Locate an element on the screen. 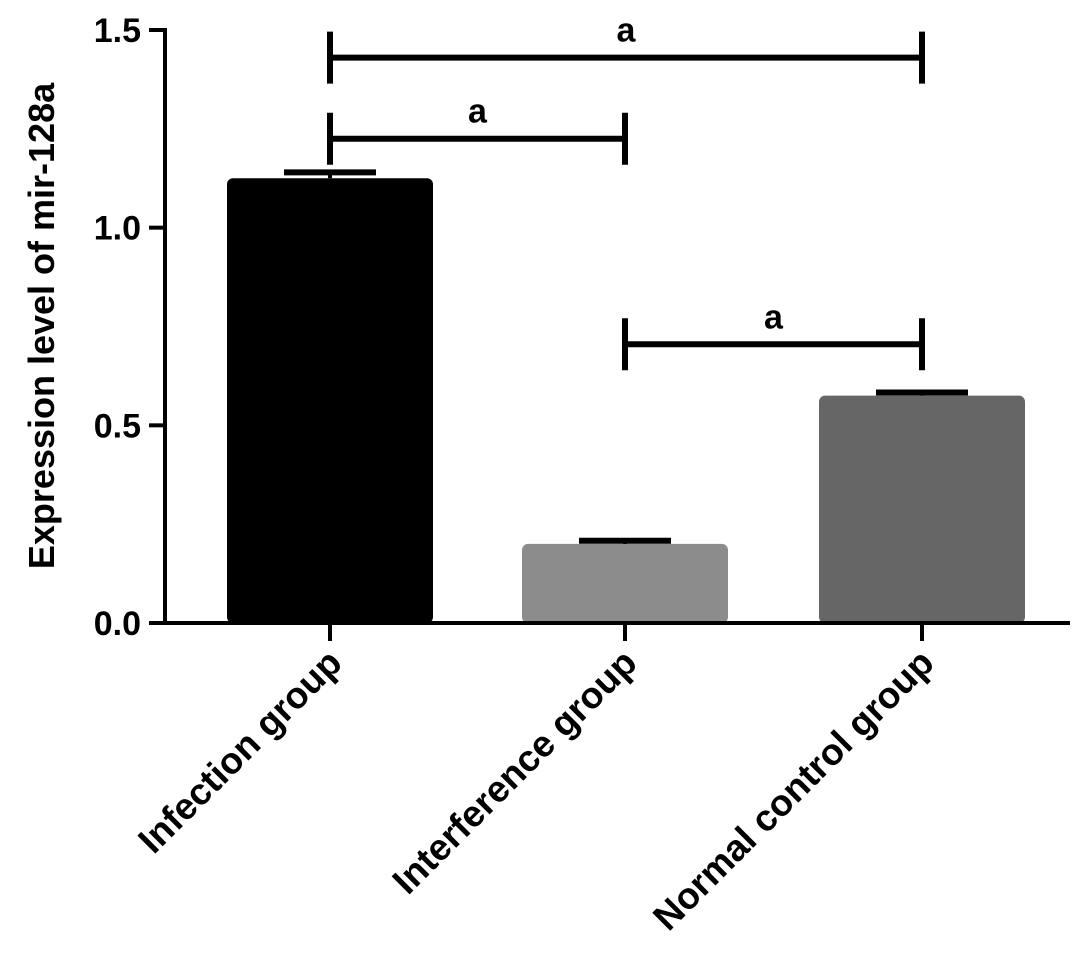 Image resolution: width=1087 pixels, height=978 pixels. x-category-label: Infection group is located at coordinates (239, 751).